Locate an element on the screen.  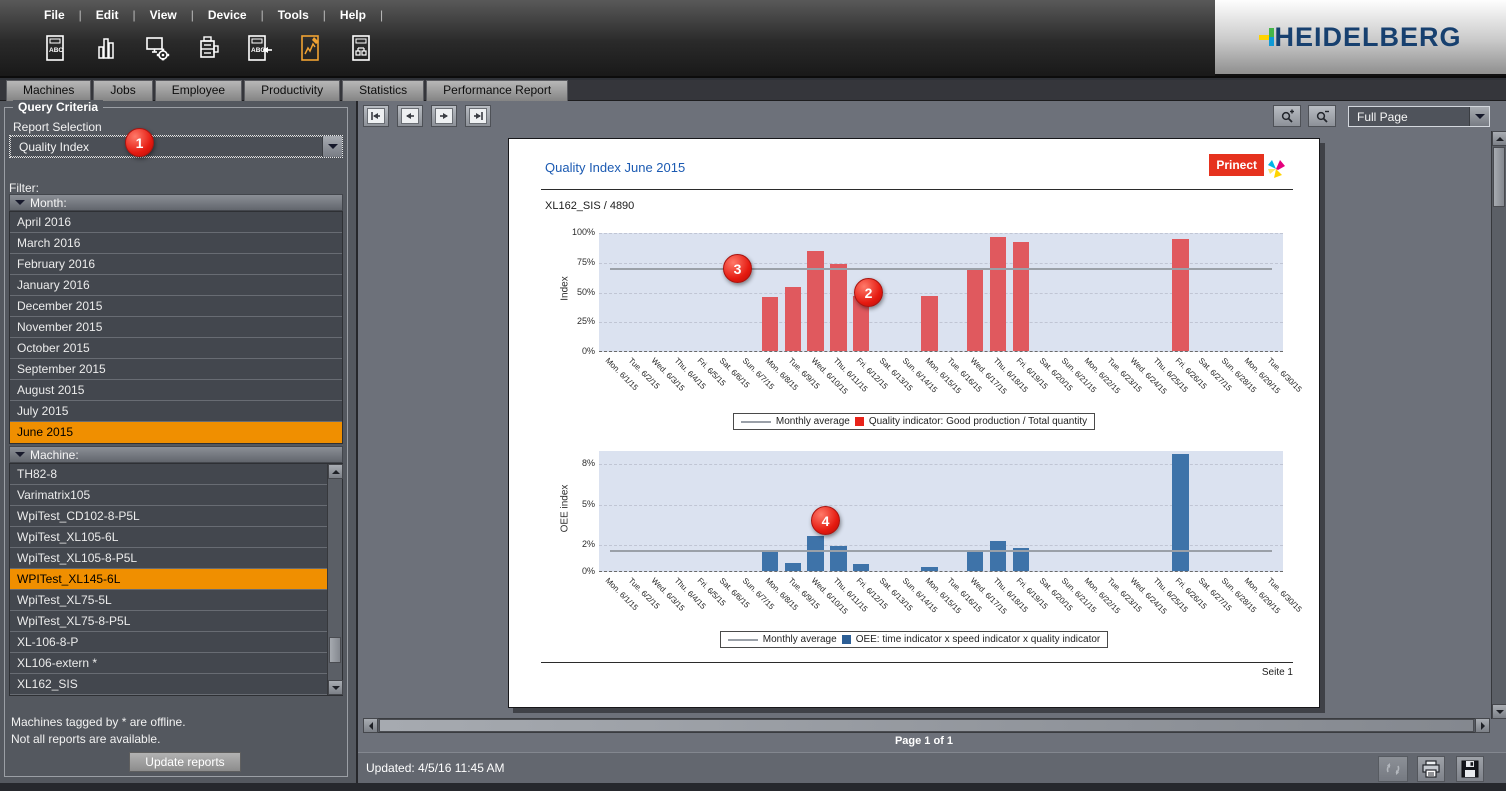
month-item: September 2015 is located at coordinates (176, 369).